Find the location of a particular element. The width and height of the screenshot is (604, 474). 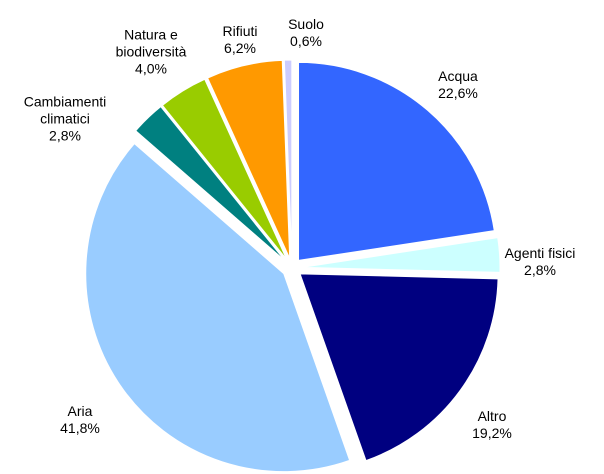

slice-label: Suolo 0,6% is located at coordinates (306, 33).